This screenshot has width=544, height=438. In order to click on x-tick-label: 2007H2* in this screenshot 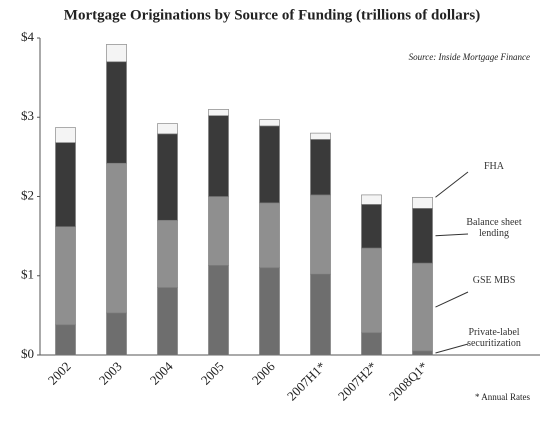, I will do `click(357, 381)`.